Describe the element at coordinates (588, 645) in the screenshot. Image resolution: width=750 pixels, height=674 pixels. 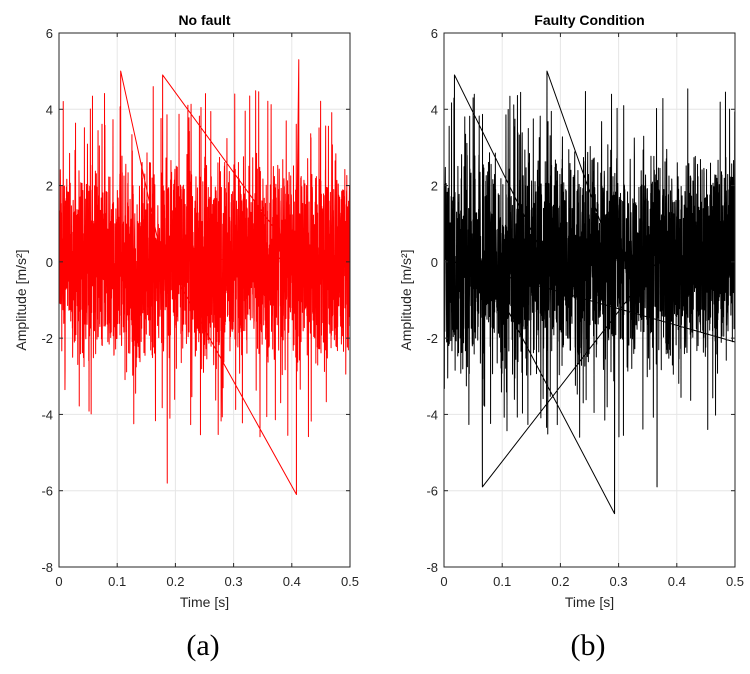
I see `panel-label: (b)` at that location.